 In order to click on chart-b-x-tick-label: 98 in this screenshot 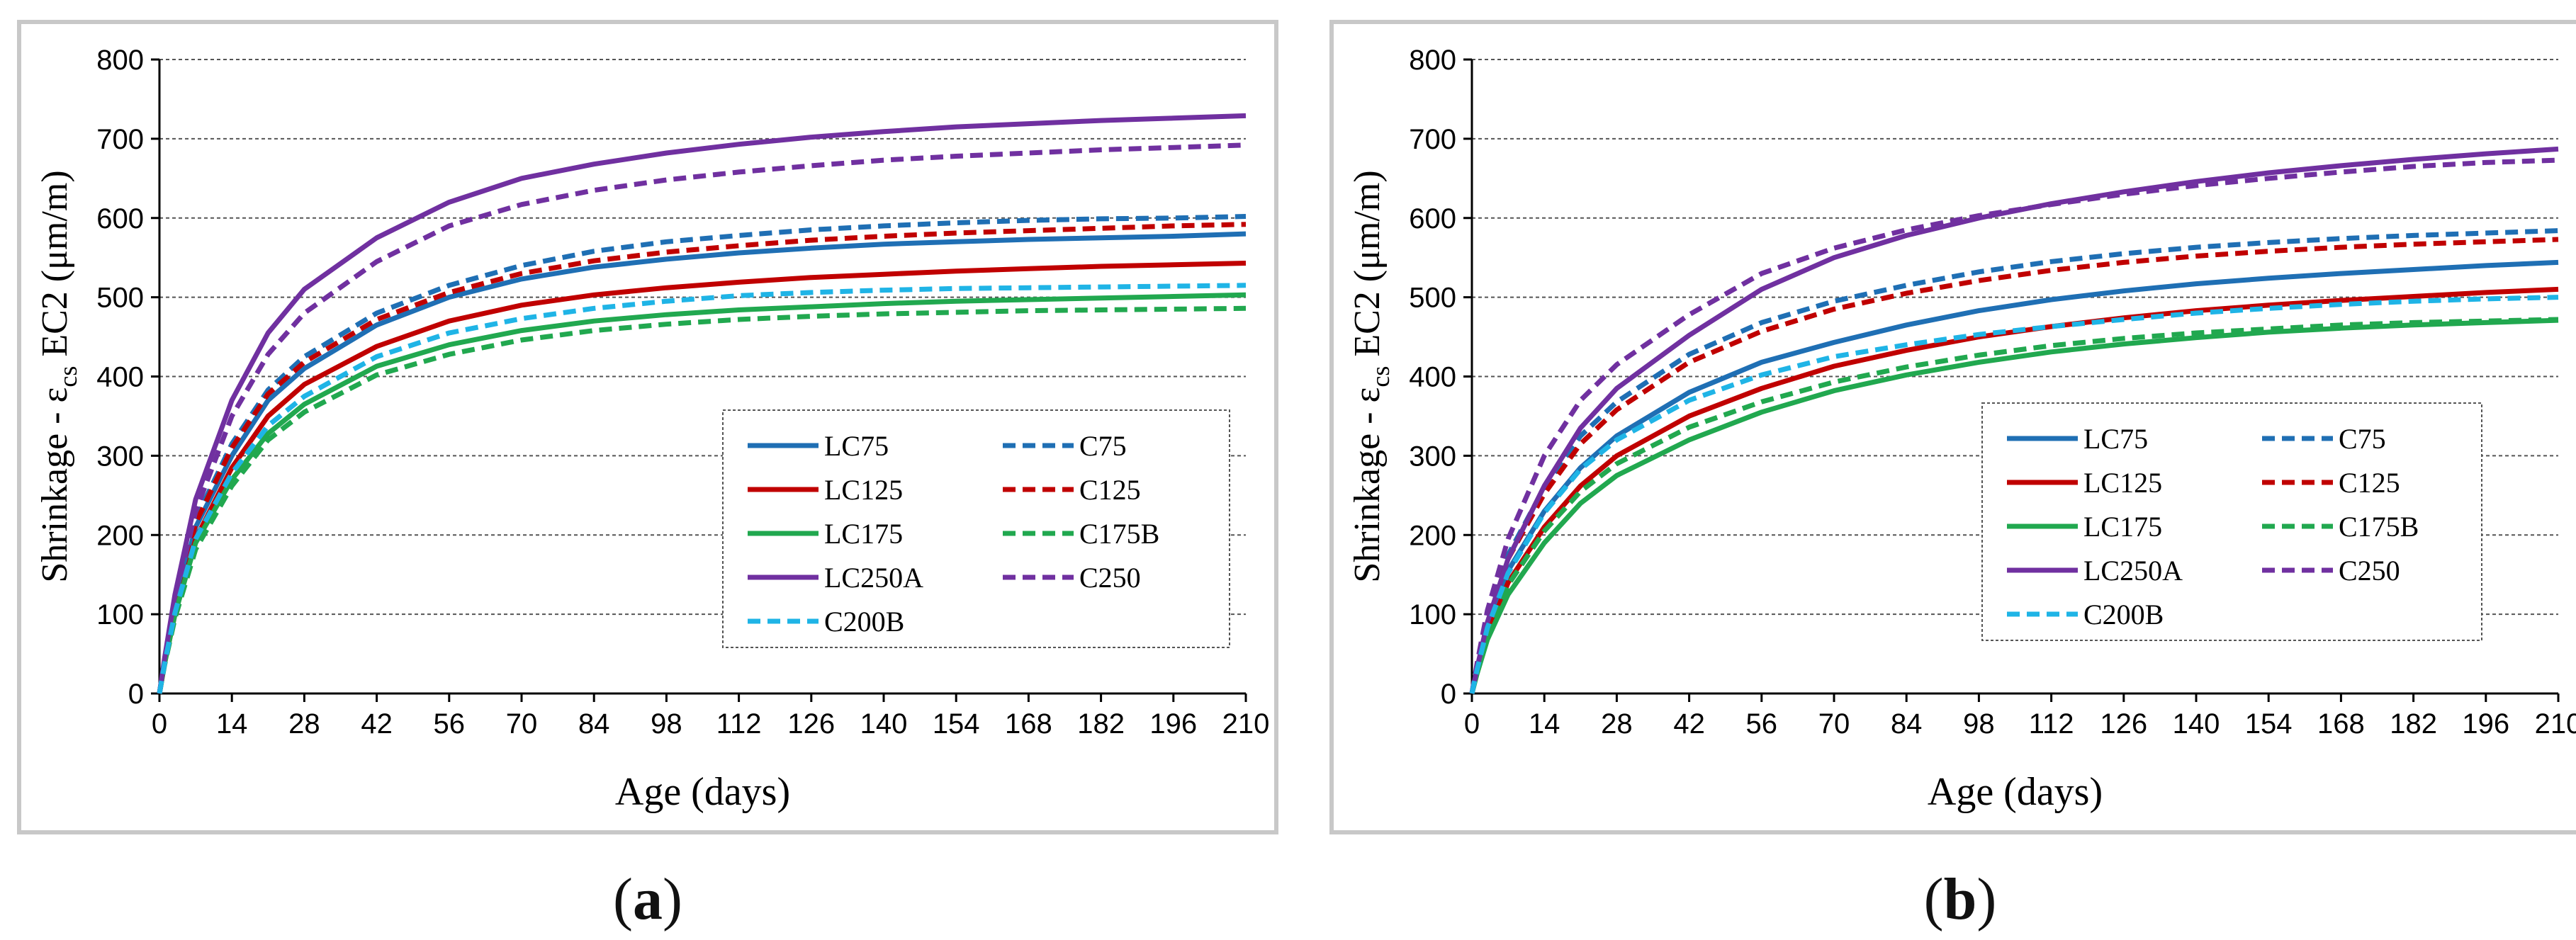, I will do `click(1979, 724)`.